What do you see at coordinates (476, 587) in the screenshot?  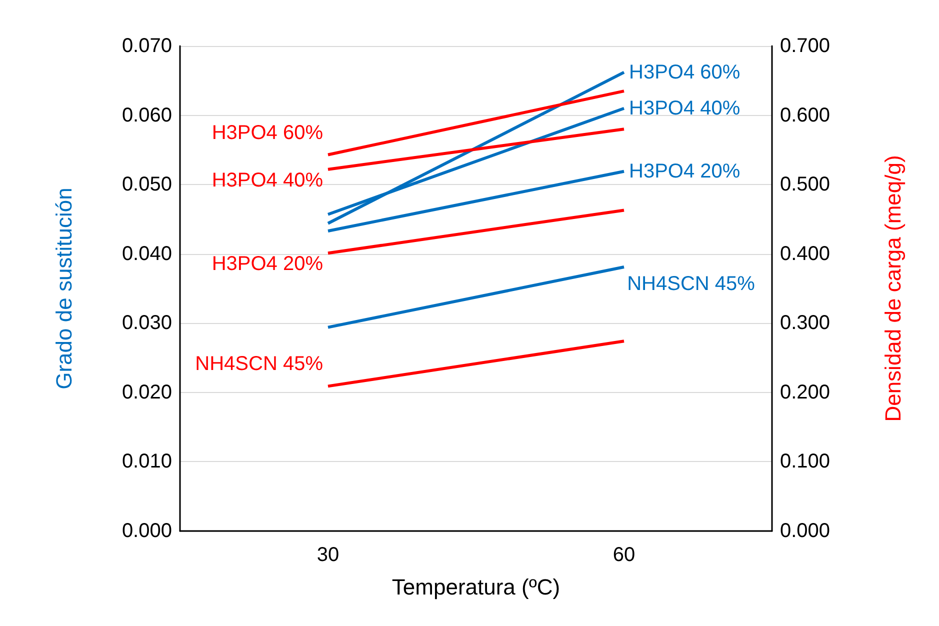 I see `x-axis-title: Temperatura (ºC)` at bounding box center [476, 587].